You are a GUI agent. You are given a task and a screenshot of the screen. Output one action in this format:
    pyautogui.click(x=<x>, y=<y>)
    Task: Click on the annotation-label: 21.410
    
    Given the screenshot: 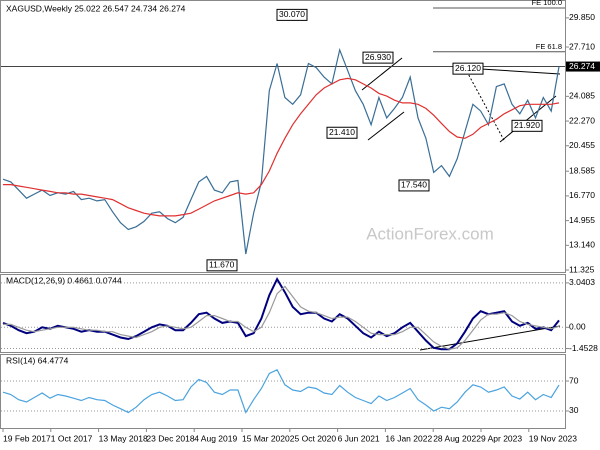 What is the action you would take?
    pyautogui.click(x=342, y=132)
    